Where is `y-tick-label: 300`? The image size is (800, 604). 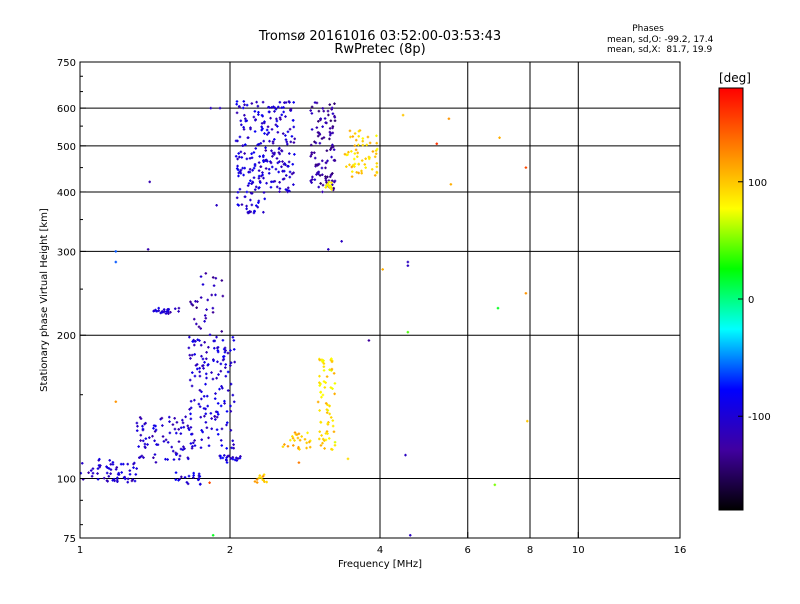
y-tick-label: 300 is located at coordinates (66, 252).